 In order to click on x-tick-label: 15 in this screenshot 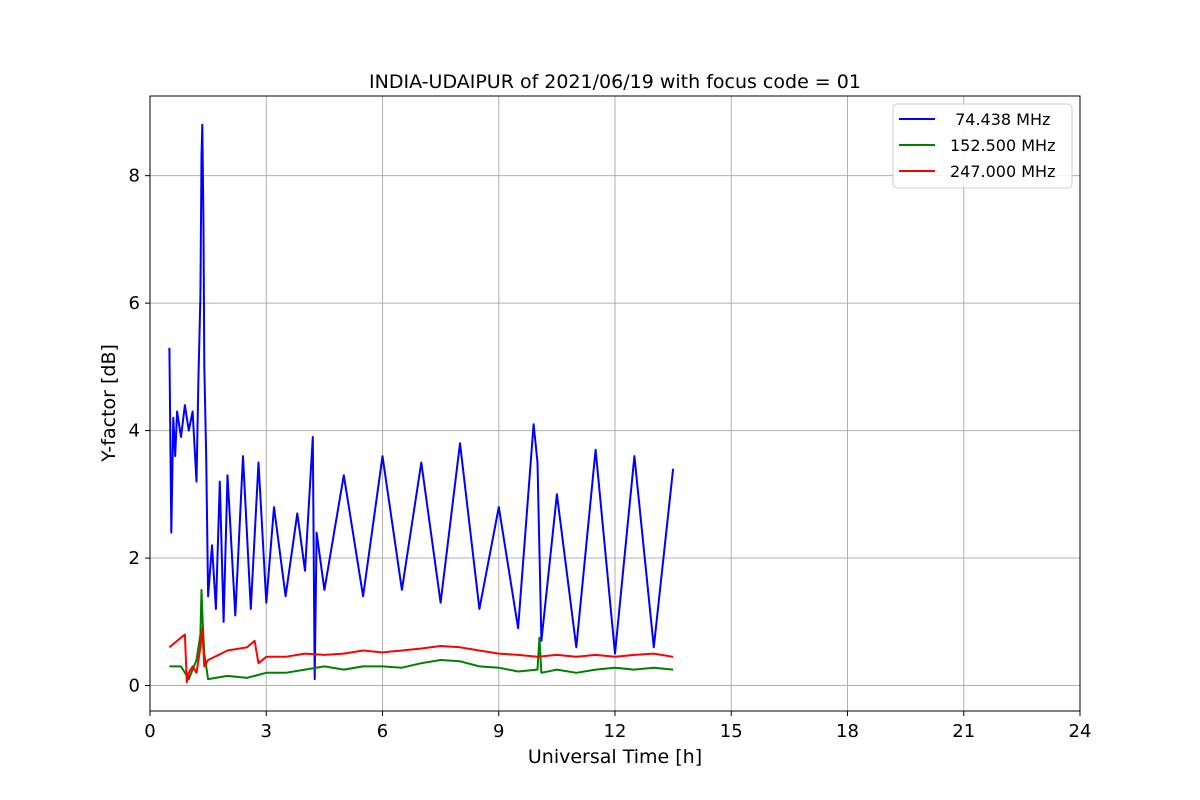, I will do `click(731, 731)`.